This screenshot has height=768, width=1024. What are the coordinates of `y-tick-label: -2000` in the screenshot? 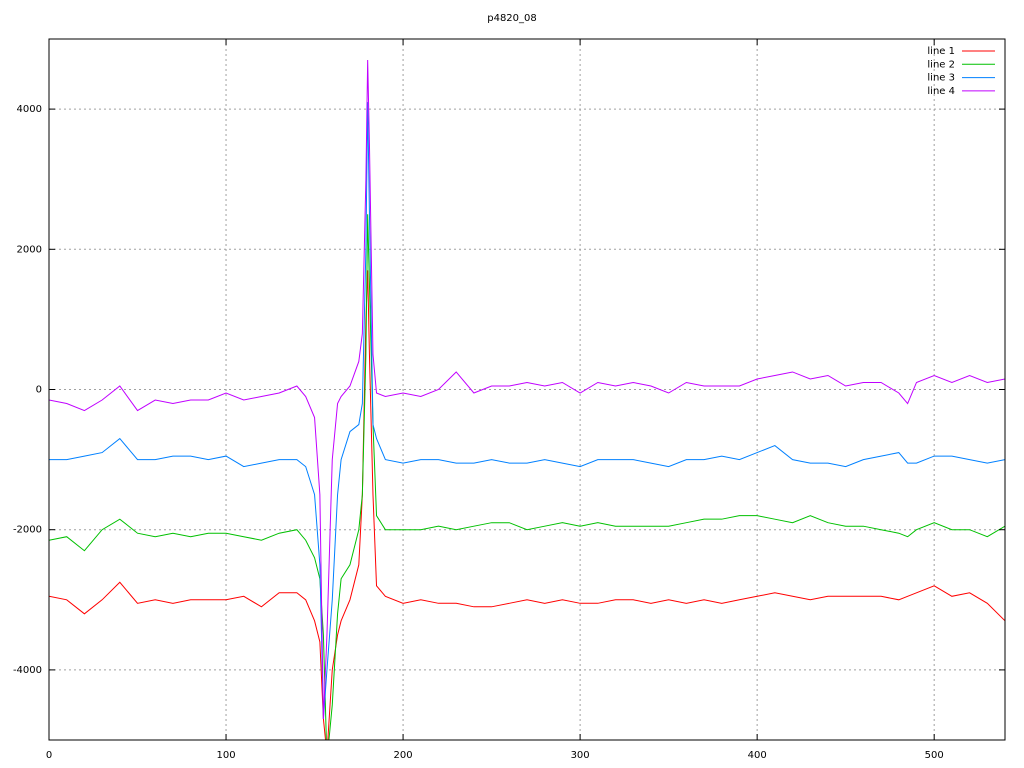 It's located at (27, 530).